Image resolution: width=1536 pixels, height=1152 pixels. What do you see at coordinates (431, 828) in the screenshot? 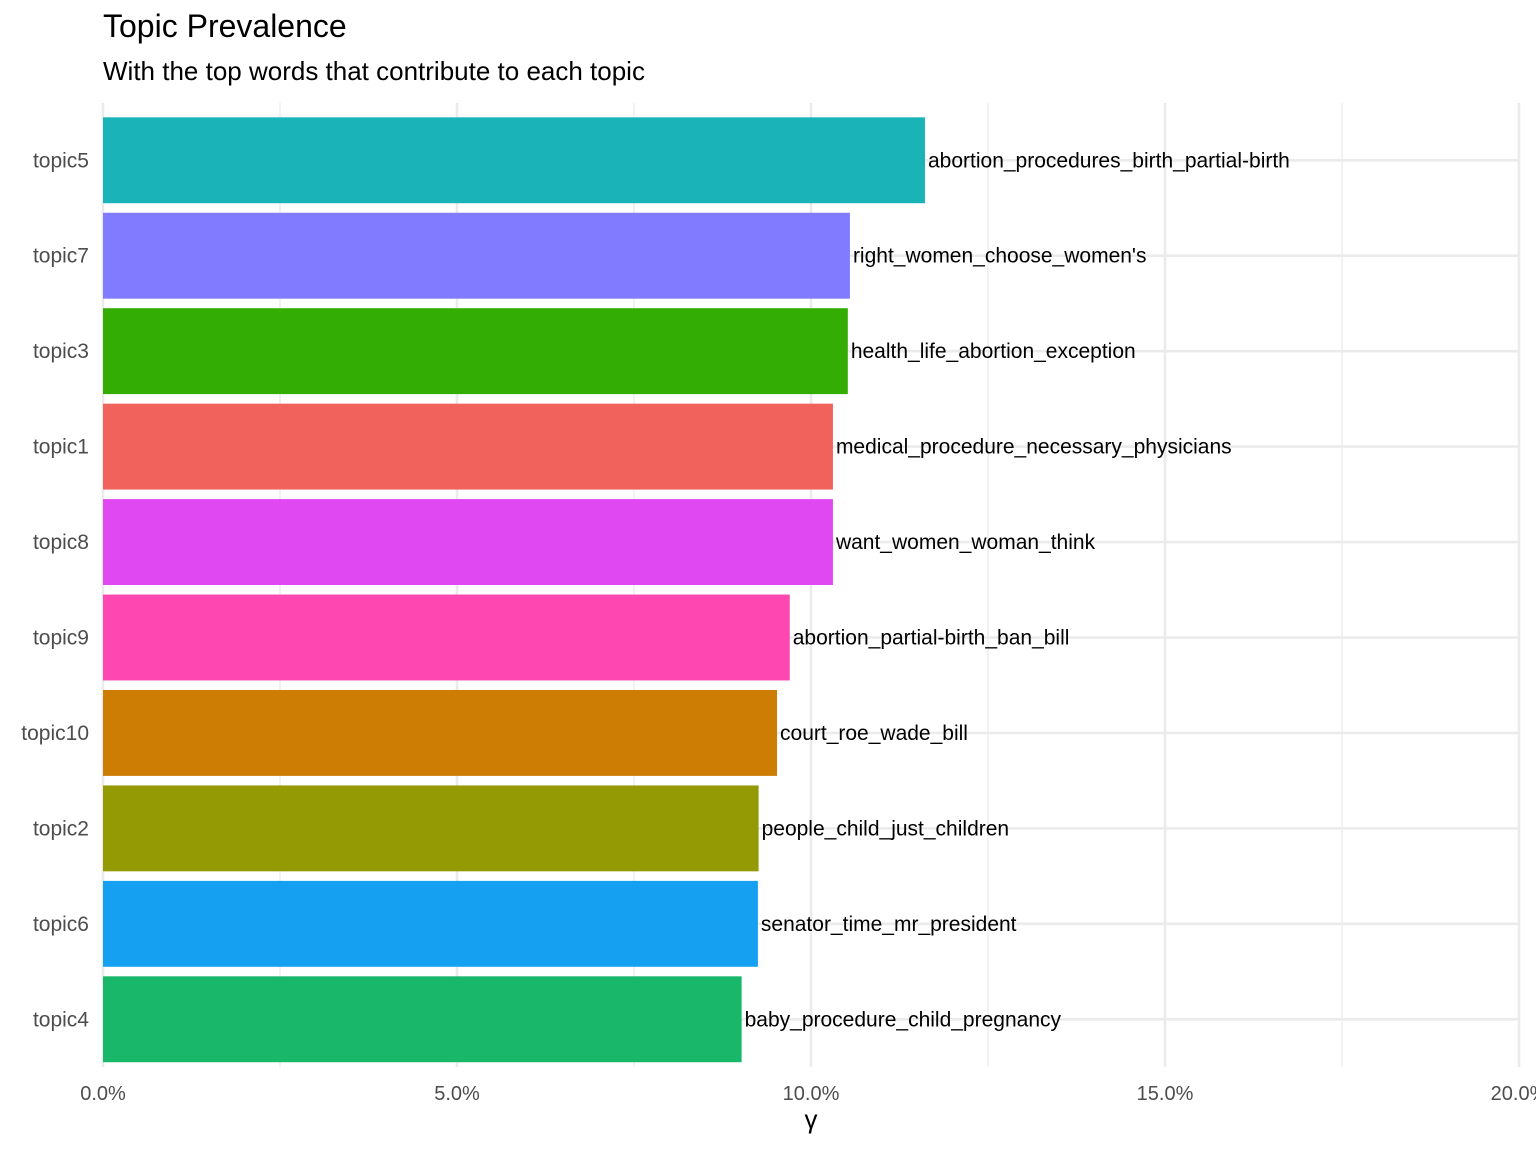
I see `bar-topic2` at bounding box center [431, 828].